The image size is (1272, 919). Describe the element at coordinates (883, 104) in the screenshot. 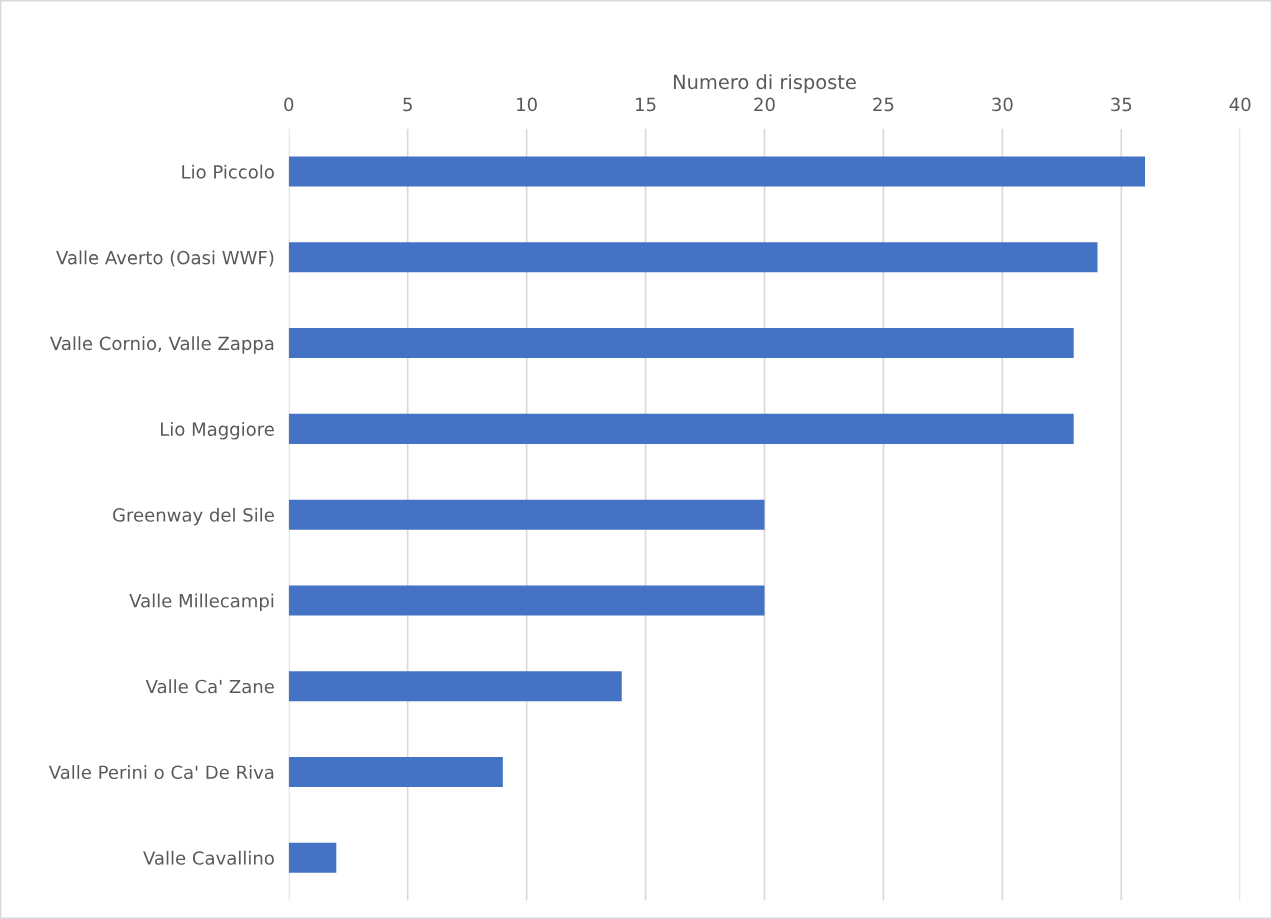

I see `x-tick-label: 25` at that location.